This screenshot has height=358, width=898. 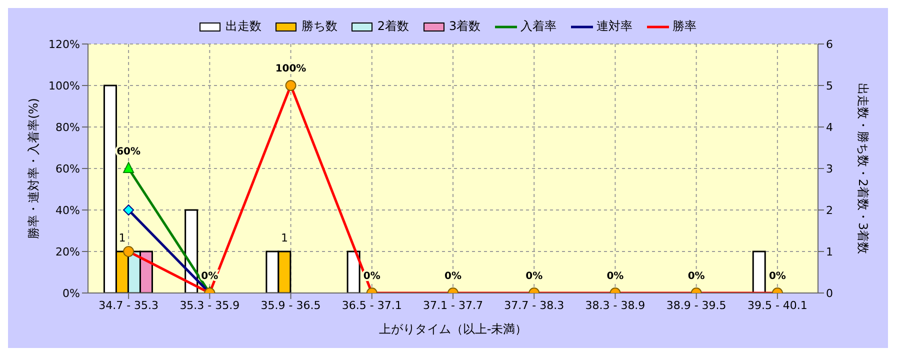 I want to click on x-tick-label: 38.9 - 39.5, so click(x=696, y=305).